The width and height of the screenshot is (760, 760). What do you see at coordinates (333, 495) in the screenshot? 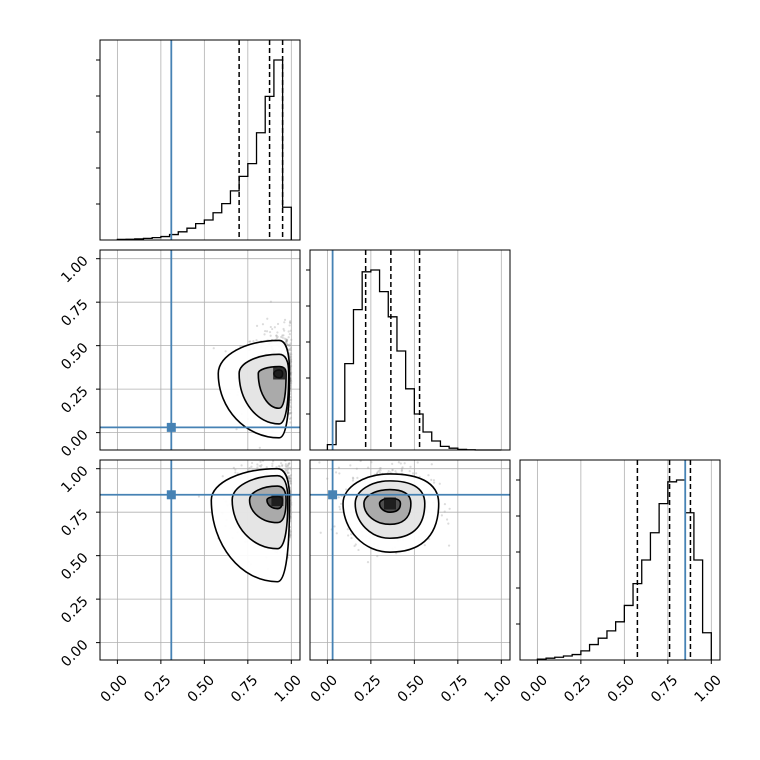
I see `truth-marker` at bounding box center [333, 495].